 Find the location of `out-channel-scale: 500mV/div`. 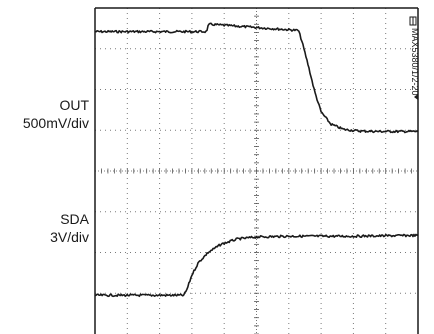

out-channel-scale: 500mV/div is located at coordinates (55, 123).